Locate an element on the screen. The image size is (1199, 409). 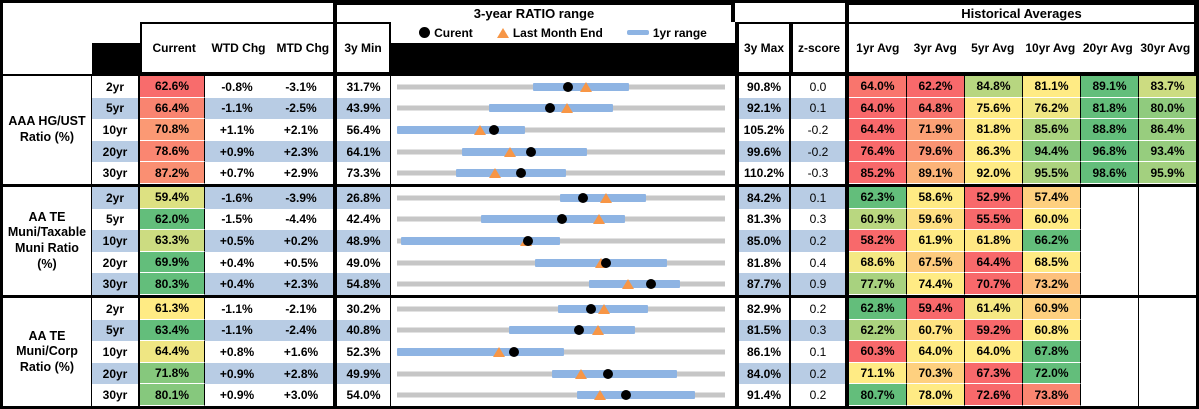
avg-cell: 72.6% is located at coordinates (994, 395).